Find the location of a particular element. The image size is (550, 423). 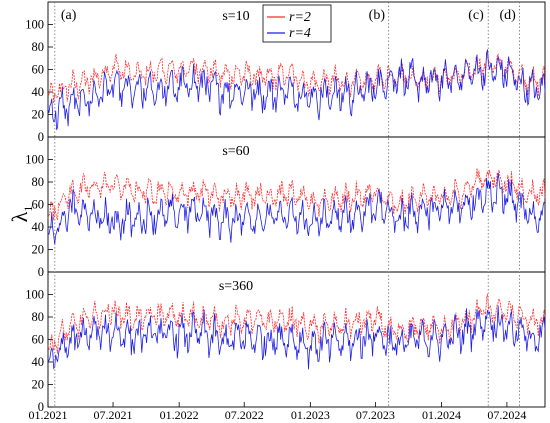

x-tick-label: 07.2023 is located at coordinates (375, 415).